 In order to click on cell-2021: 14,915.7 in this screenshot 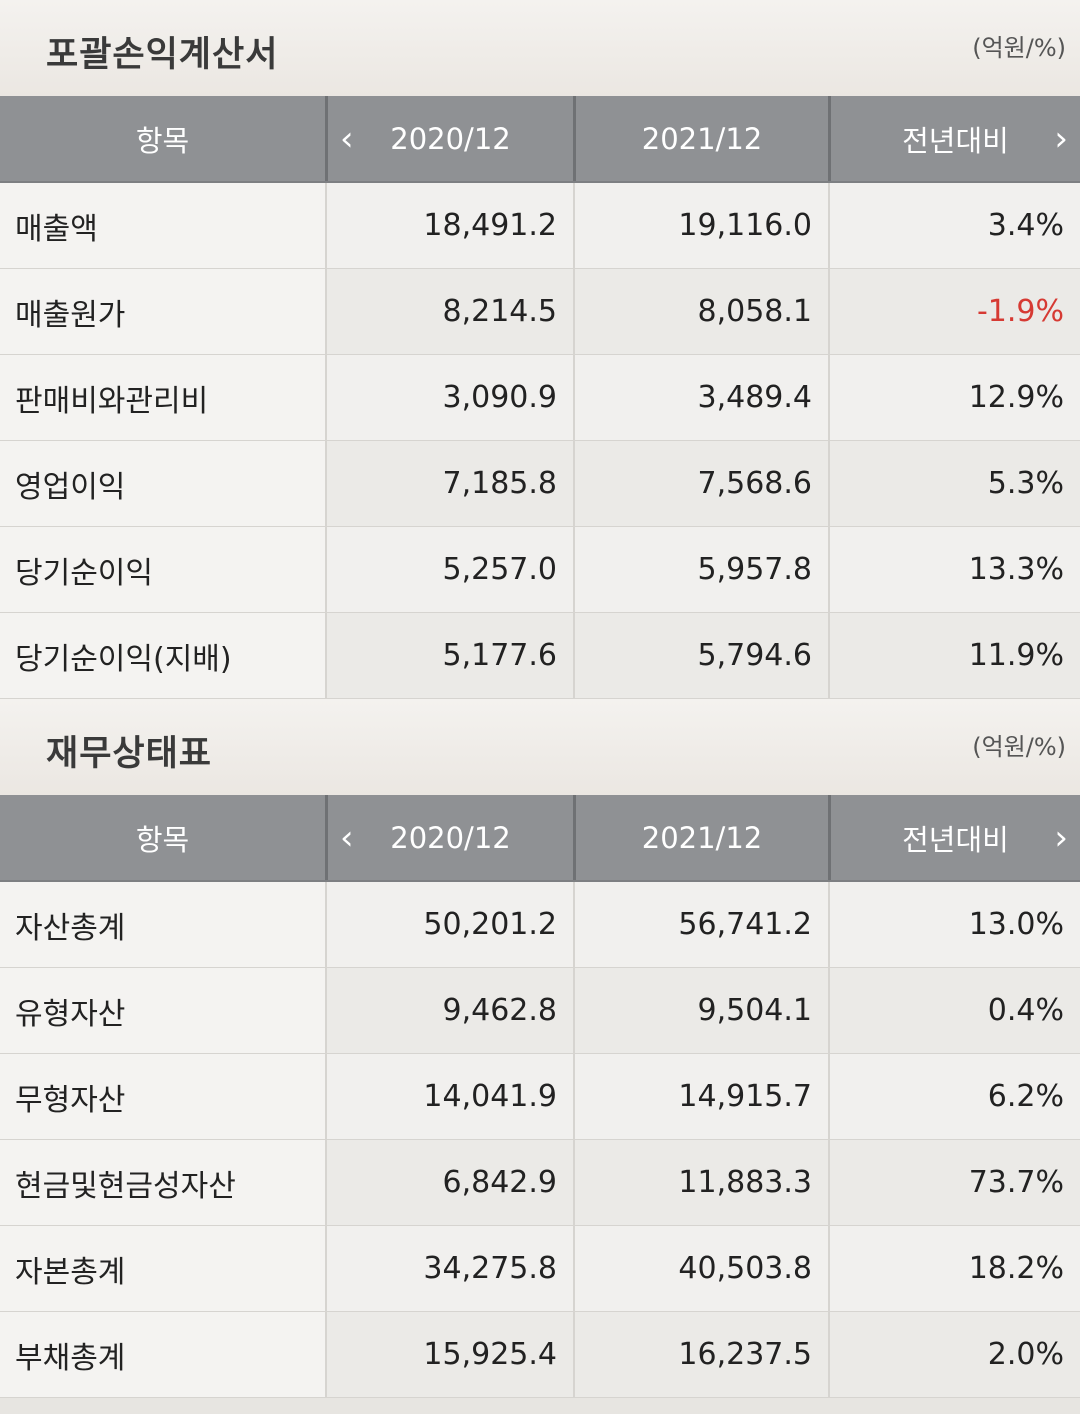, I will do `click(700, 1096)`.